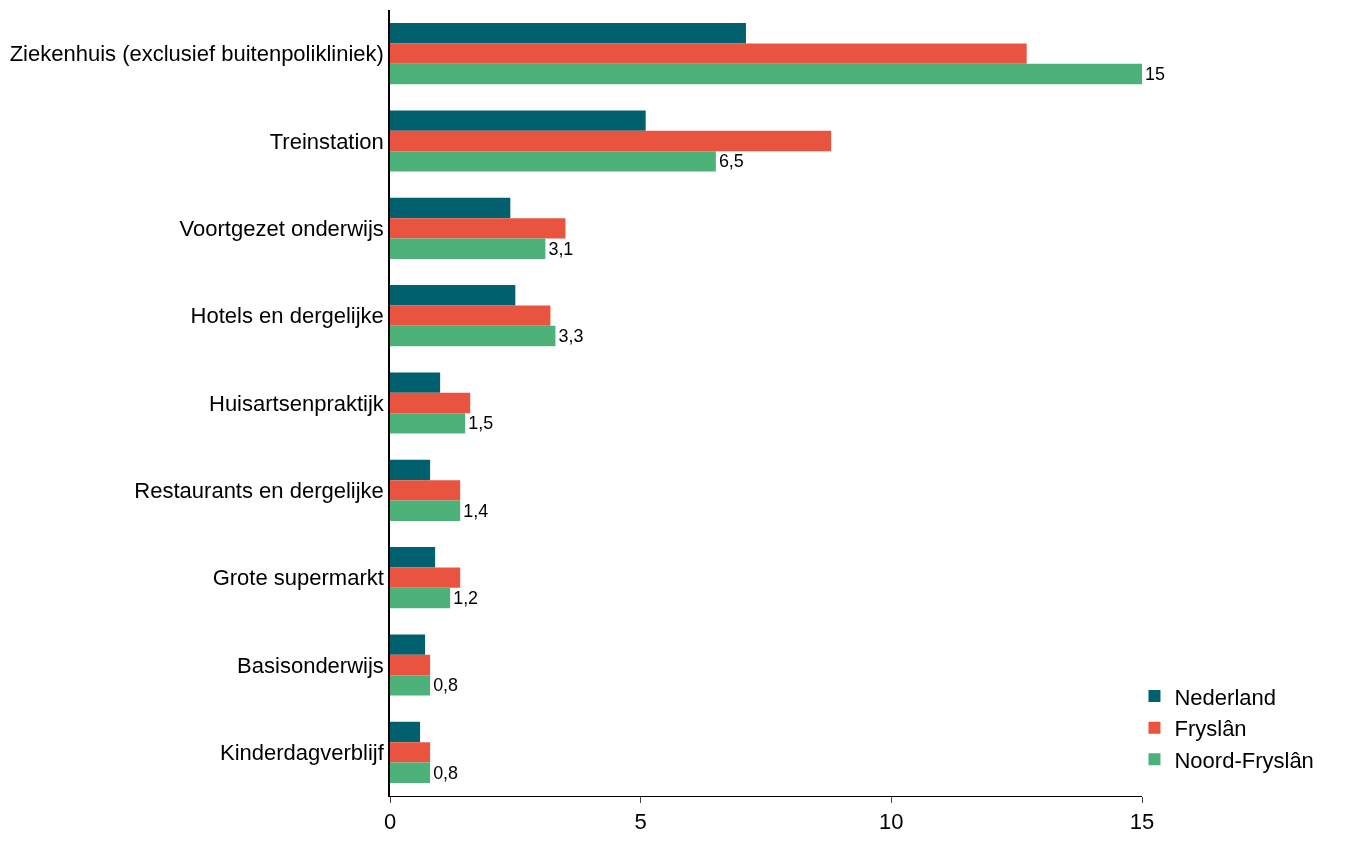 The height and width of the screenshot is (844, 1372). Describe the element at coordinates (259, 491) in the screenshot. I see `y-tick-label: Restaurants en dergelijke` at that location.